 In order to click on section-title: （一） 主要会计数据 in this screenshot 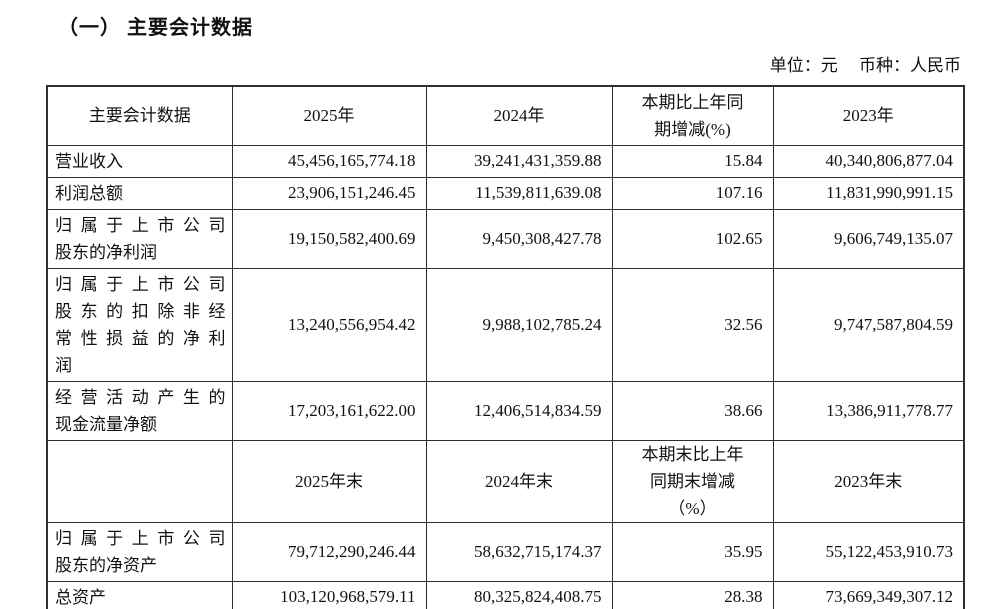, I will do `click(155, 28)`.